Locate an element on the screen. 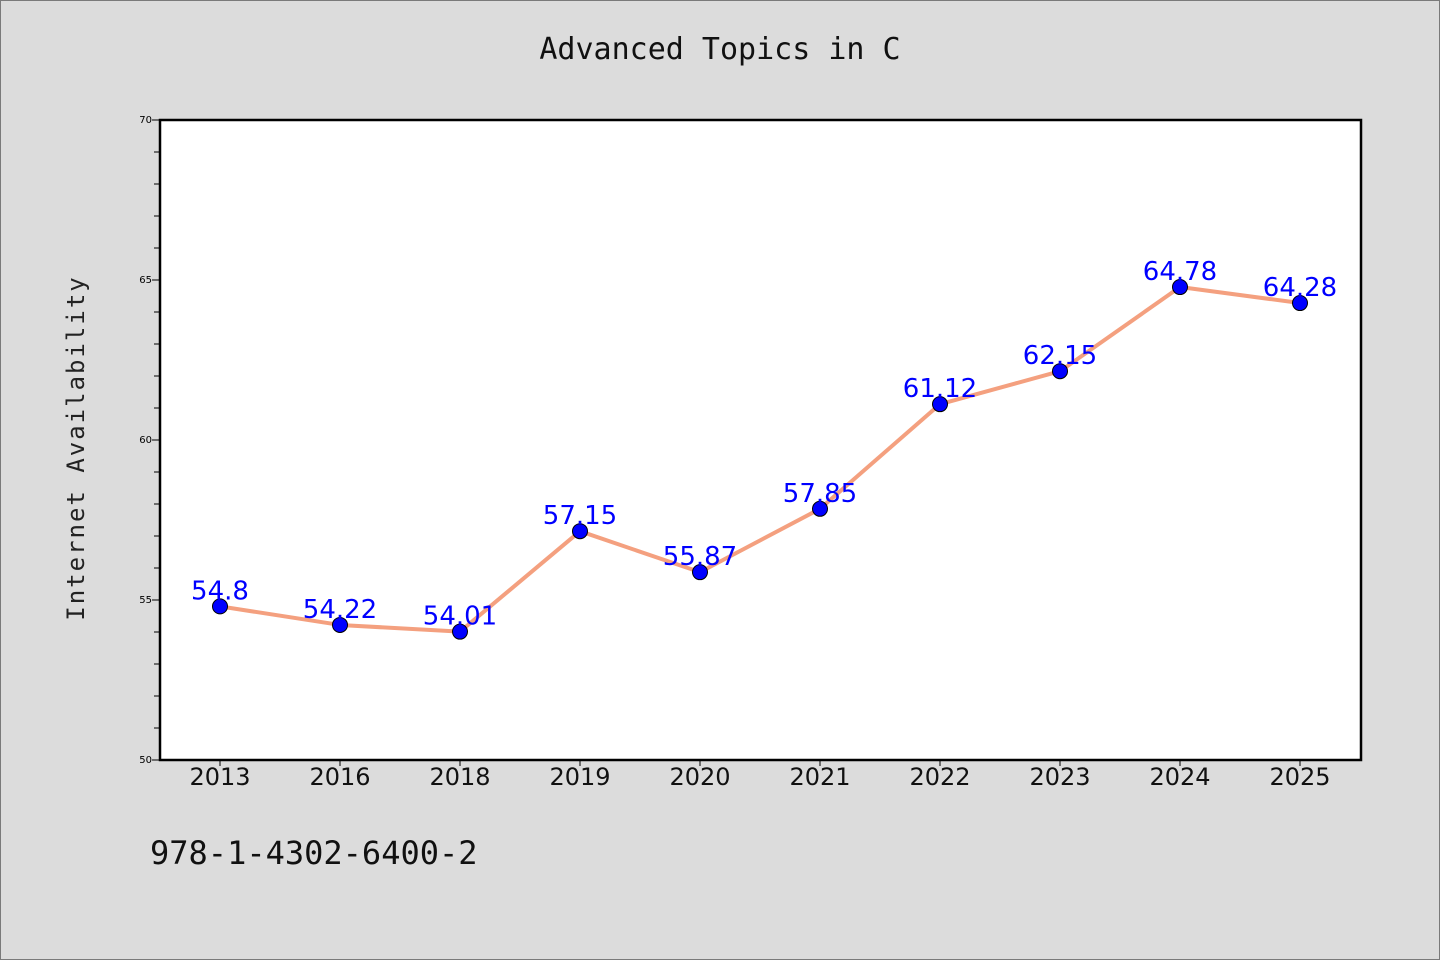 This screenshot has height=960, width=1440. x-tick-label: 2018 is located at coordinates (459, 777).